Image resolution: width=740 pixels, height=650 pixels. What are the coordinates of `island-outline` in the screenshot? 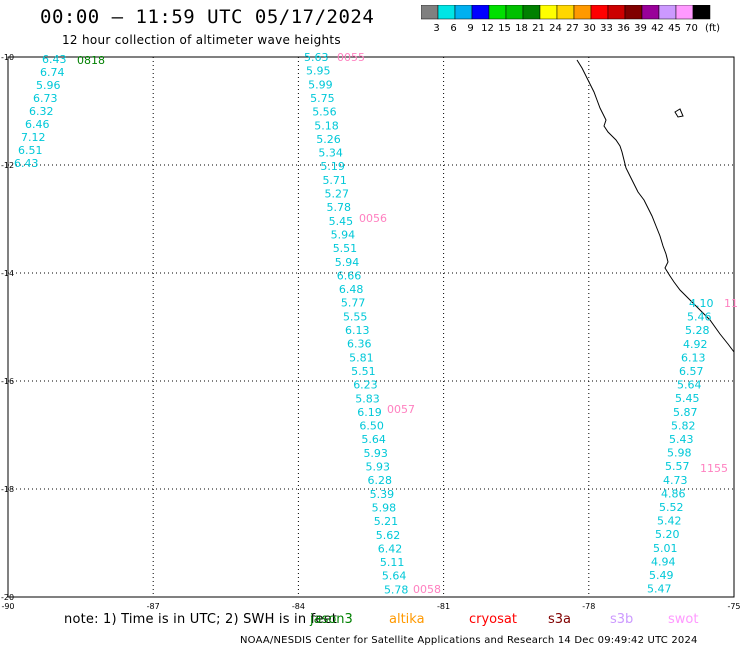 It's located at (679, 113).